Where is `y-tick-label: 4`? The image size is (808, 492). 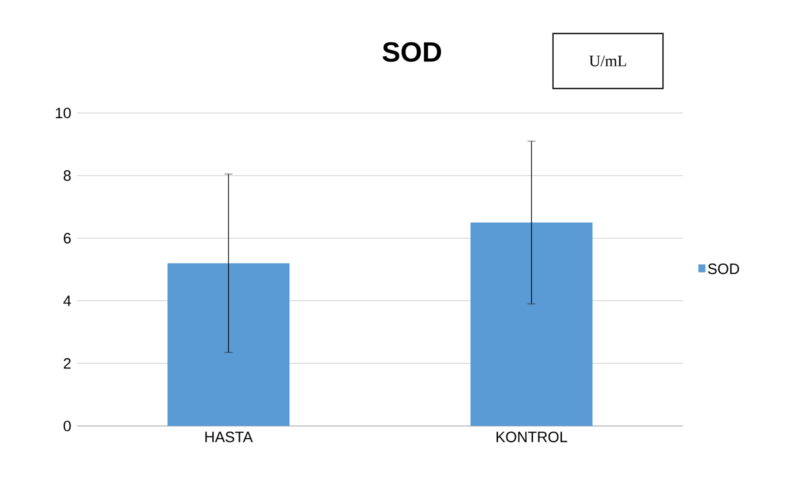
y-tick-label: 4 is located at coordinates (67, 301).